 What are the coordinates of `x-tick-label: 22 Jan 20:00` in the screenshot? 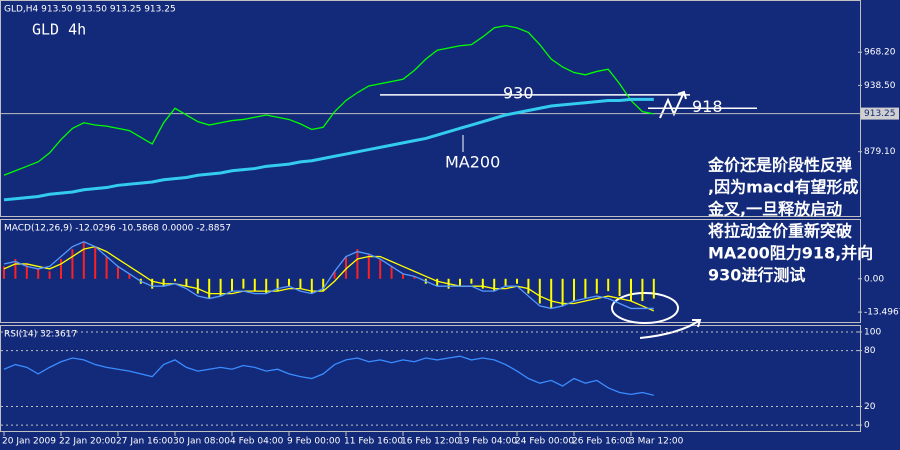 It's located at (87, 442).